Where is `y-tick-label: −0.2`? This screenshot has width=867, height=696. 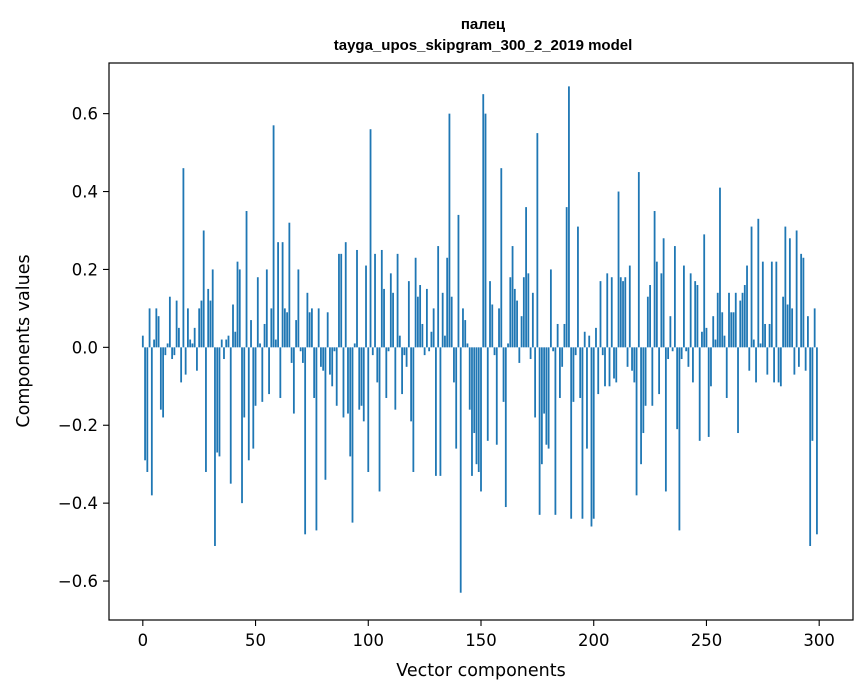
y-tick-label: −0.2 is located at coordinates (78, 425).